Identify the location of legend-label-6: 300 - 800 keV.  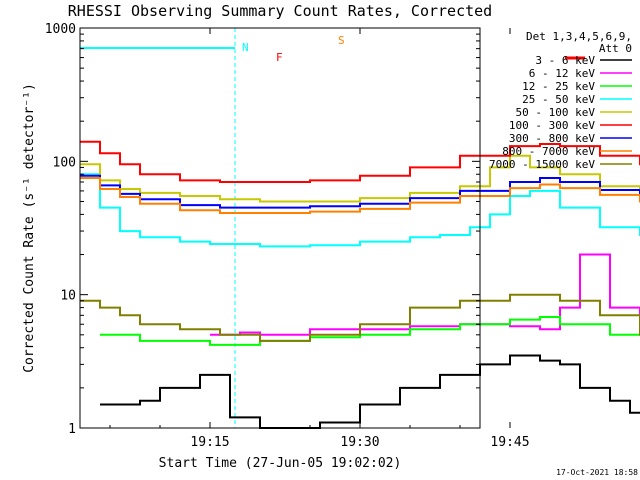
(552, 138).